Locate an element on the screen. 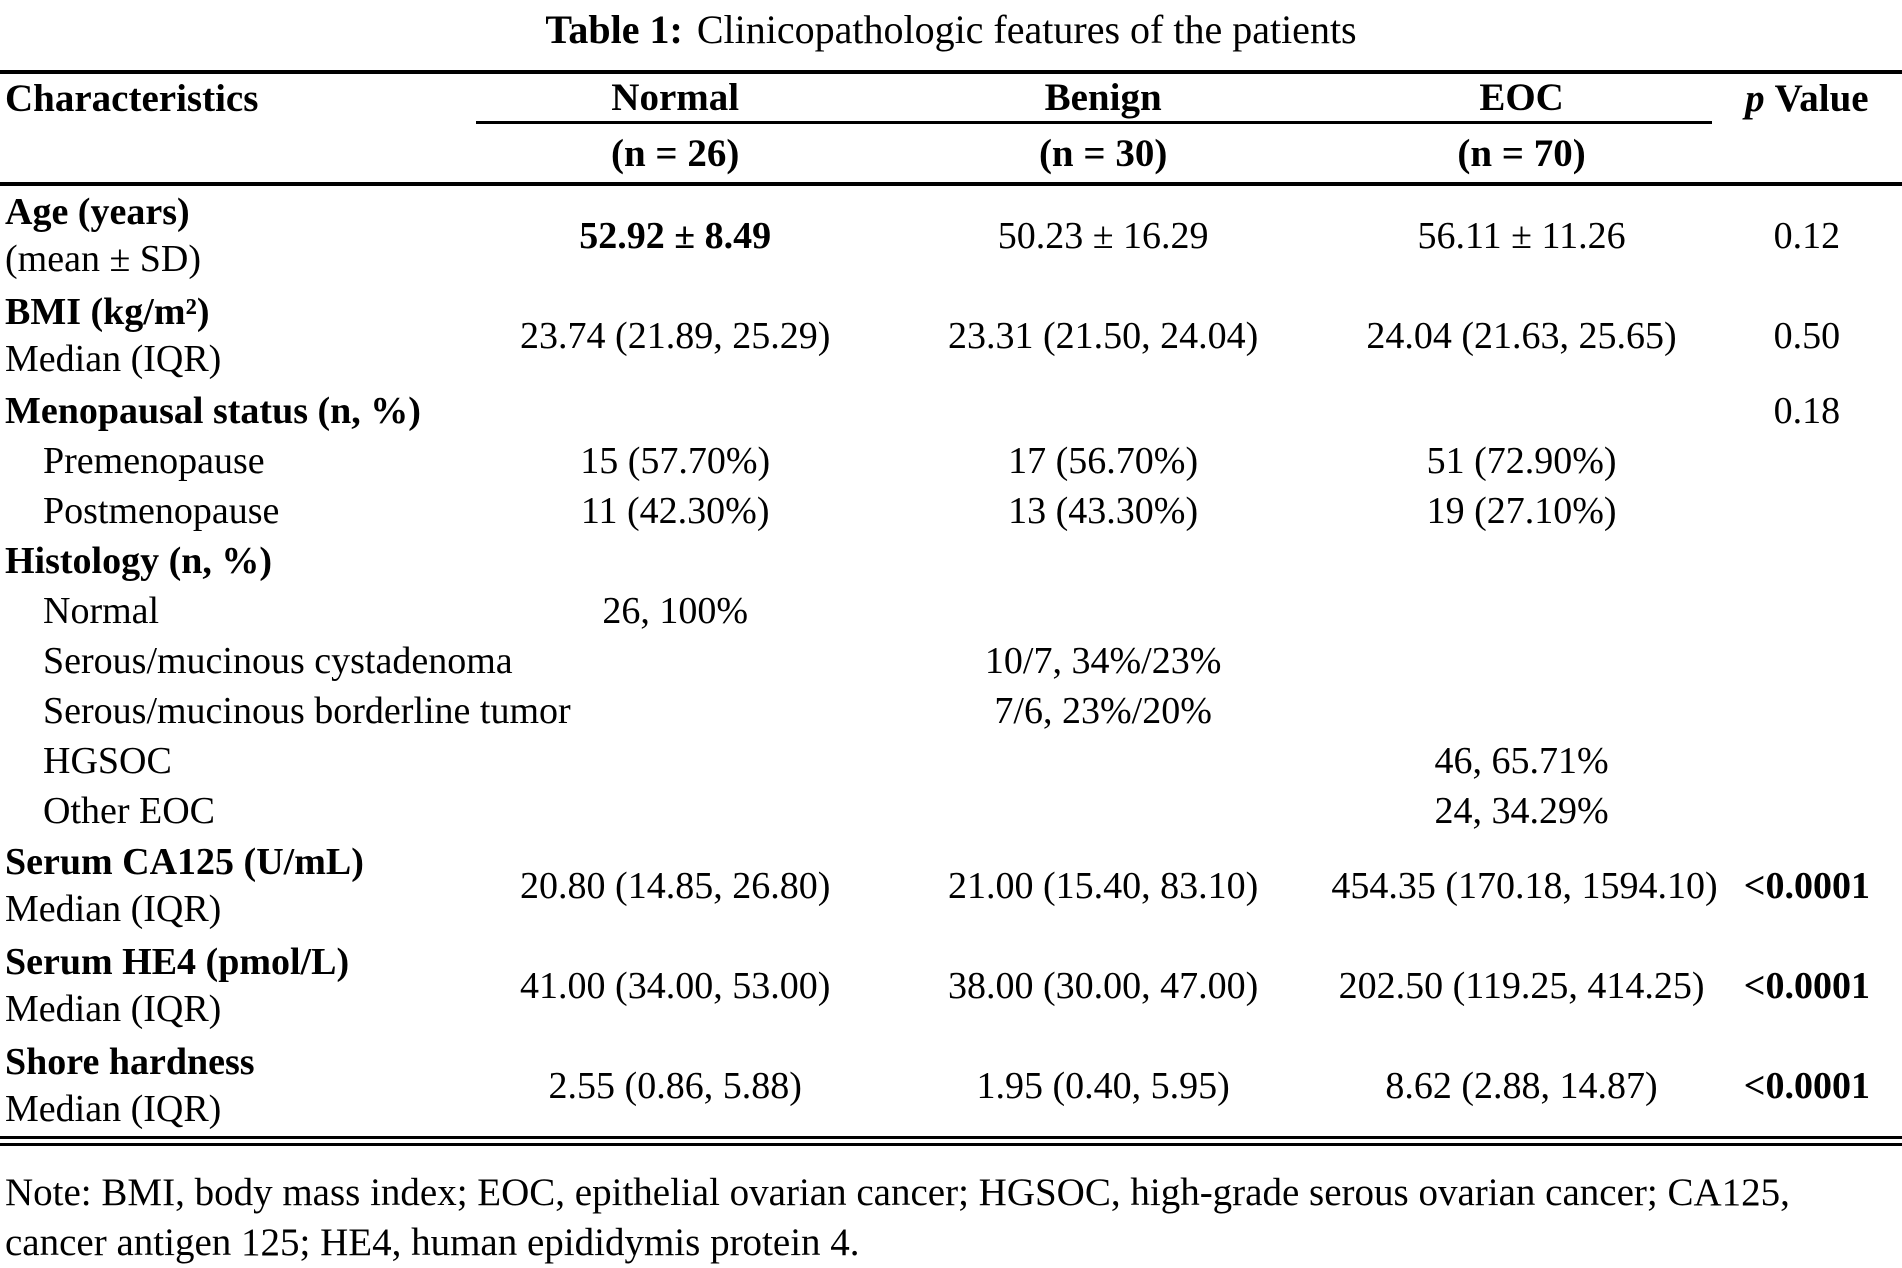 The image size is (1902, 1268). value-cell-eoc: 46, 65.71% is located at coordinates (1521, 761).